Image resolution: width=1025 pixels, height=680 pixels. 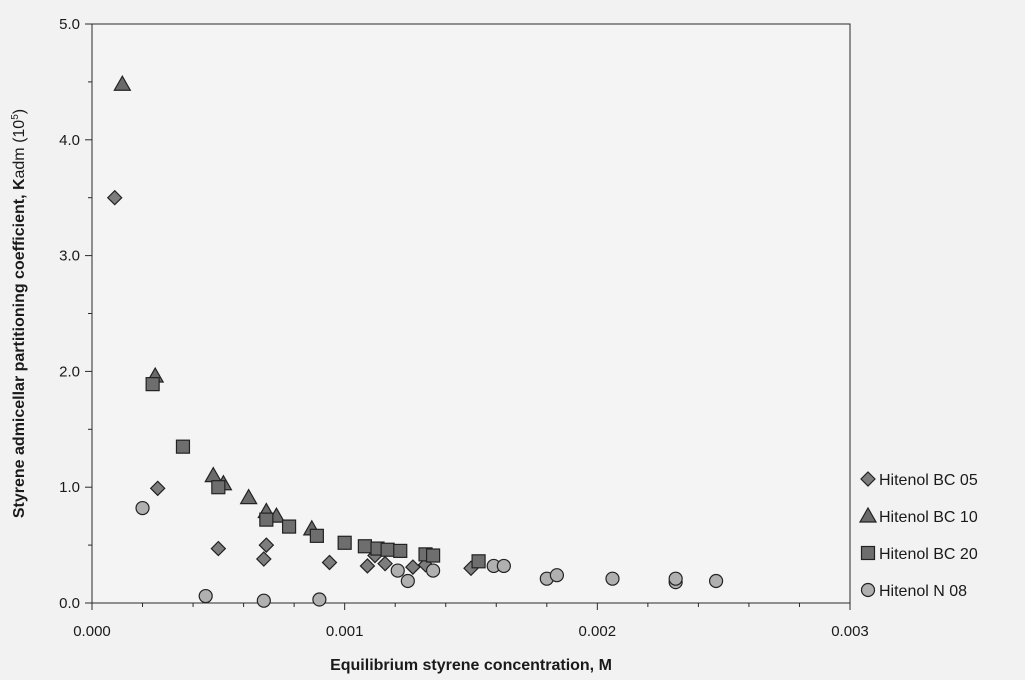 I want to click on x-axis-title: Equilibrium styrene concentration, M, so click(x=471, y=665).